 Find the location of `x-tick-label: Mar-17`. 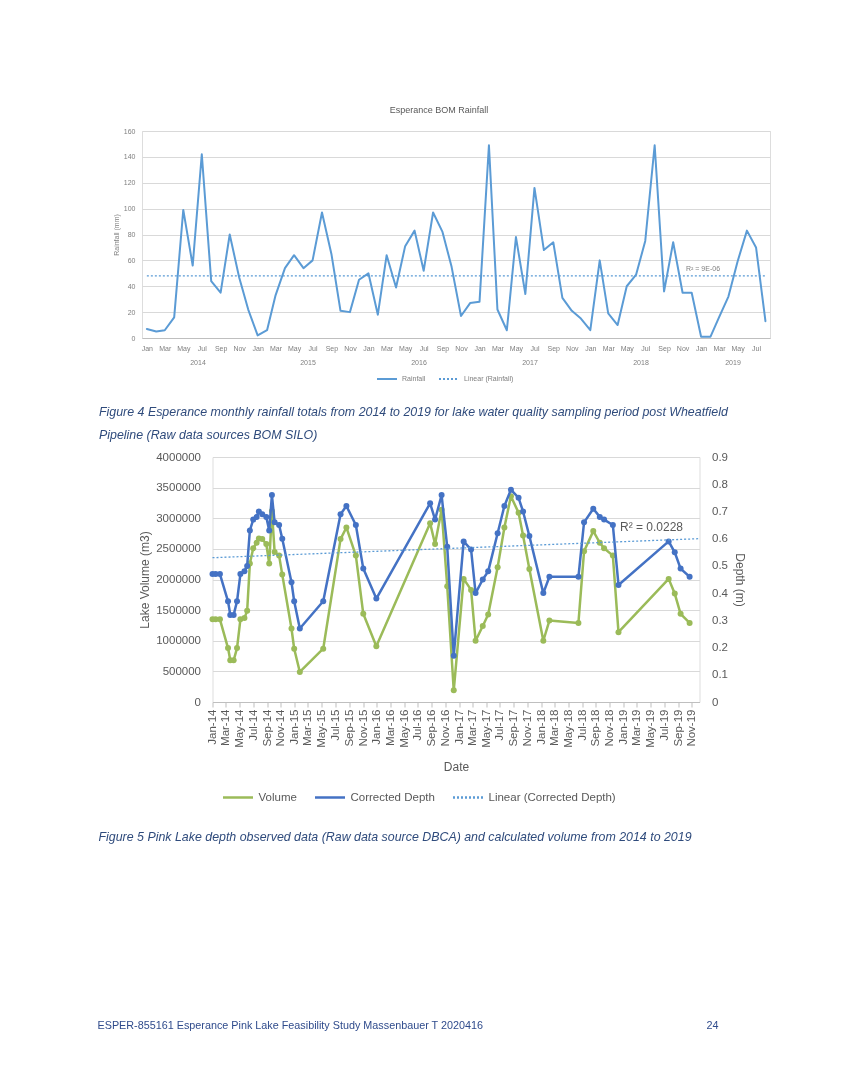

x-tick-label: Mar-17 is located at coordinates (471, 727).